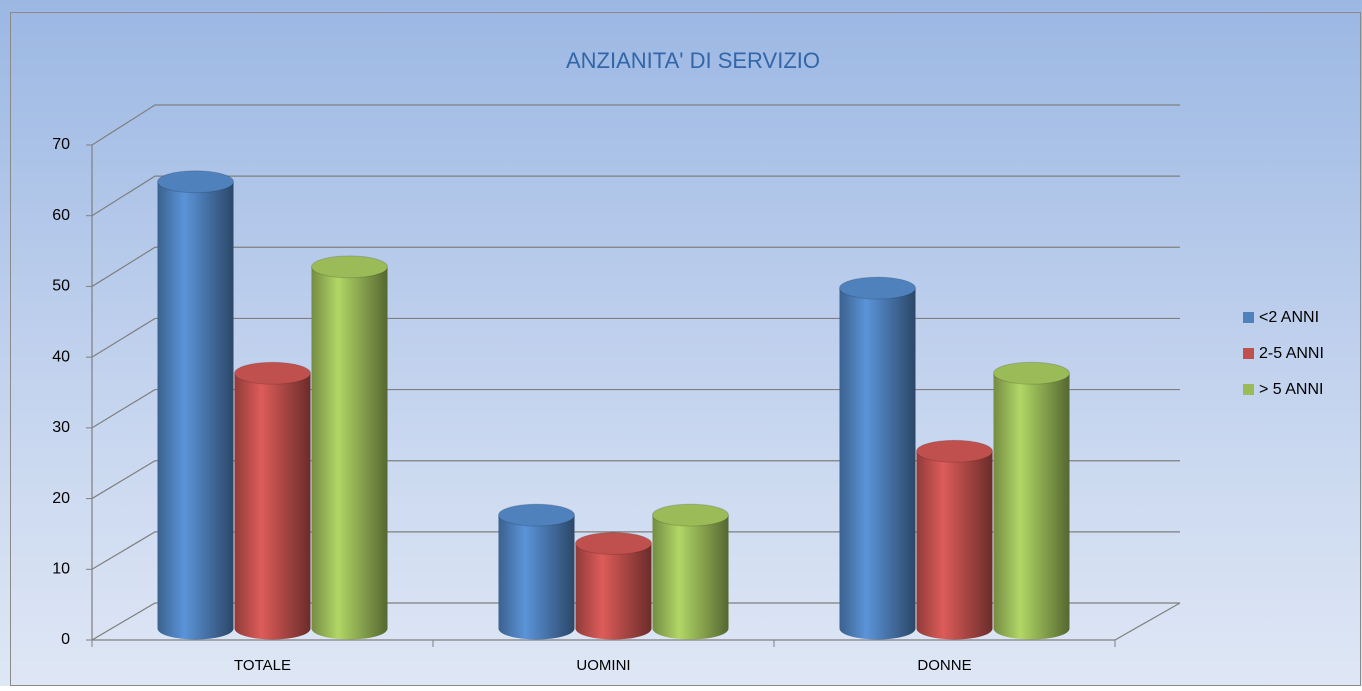 This screenshot has height=691, width=1362. I want to click on y-tick-label: 50, so click(61, 286).